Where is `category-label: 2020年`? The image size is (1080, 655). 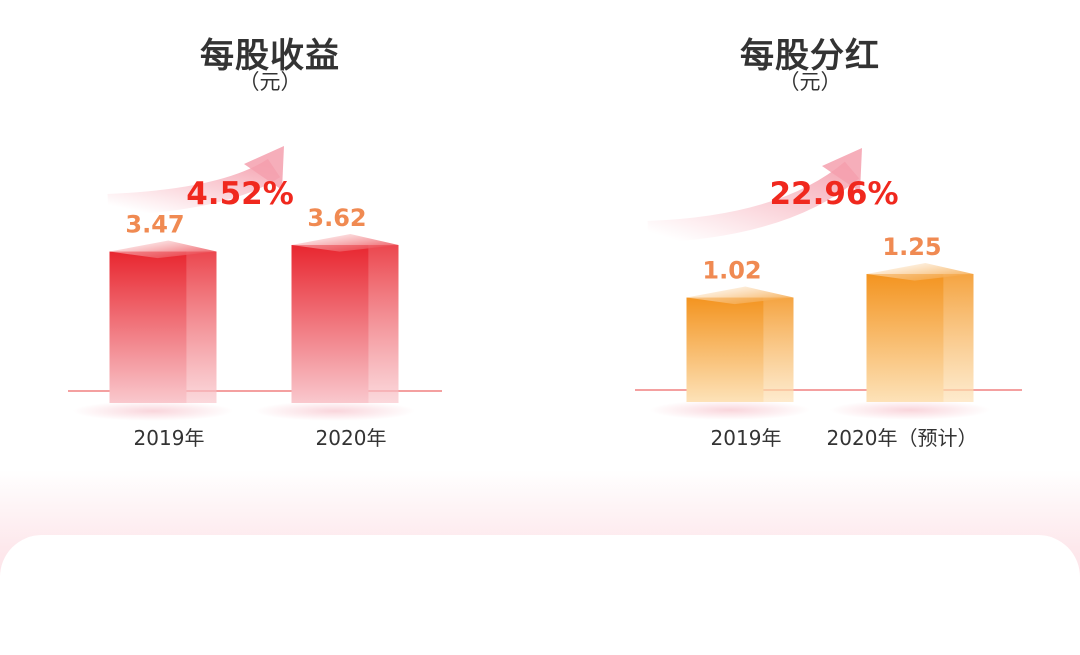 category-label: 2020年 is located at coordinates (351, 438).